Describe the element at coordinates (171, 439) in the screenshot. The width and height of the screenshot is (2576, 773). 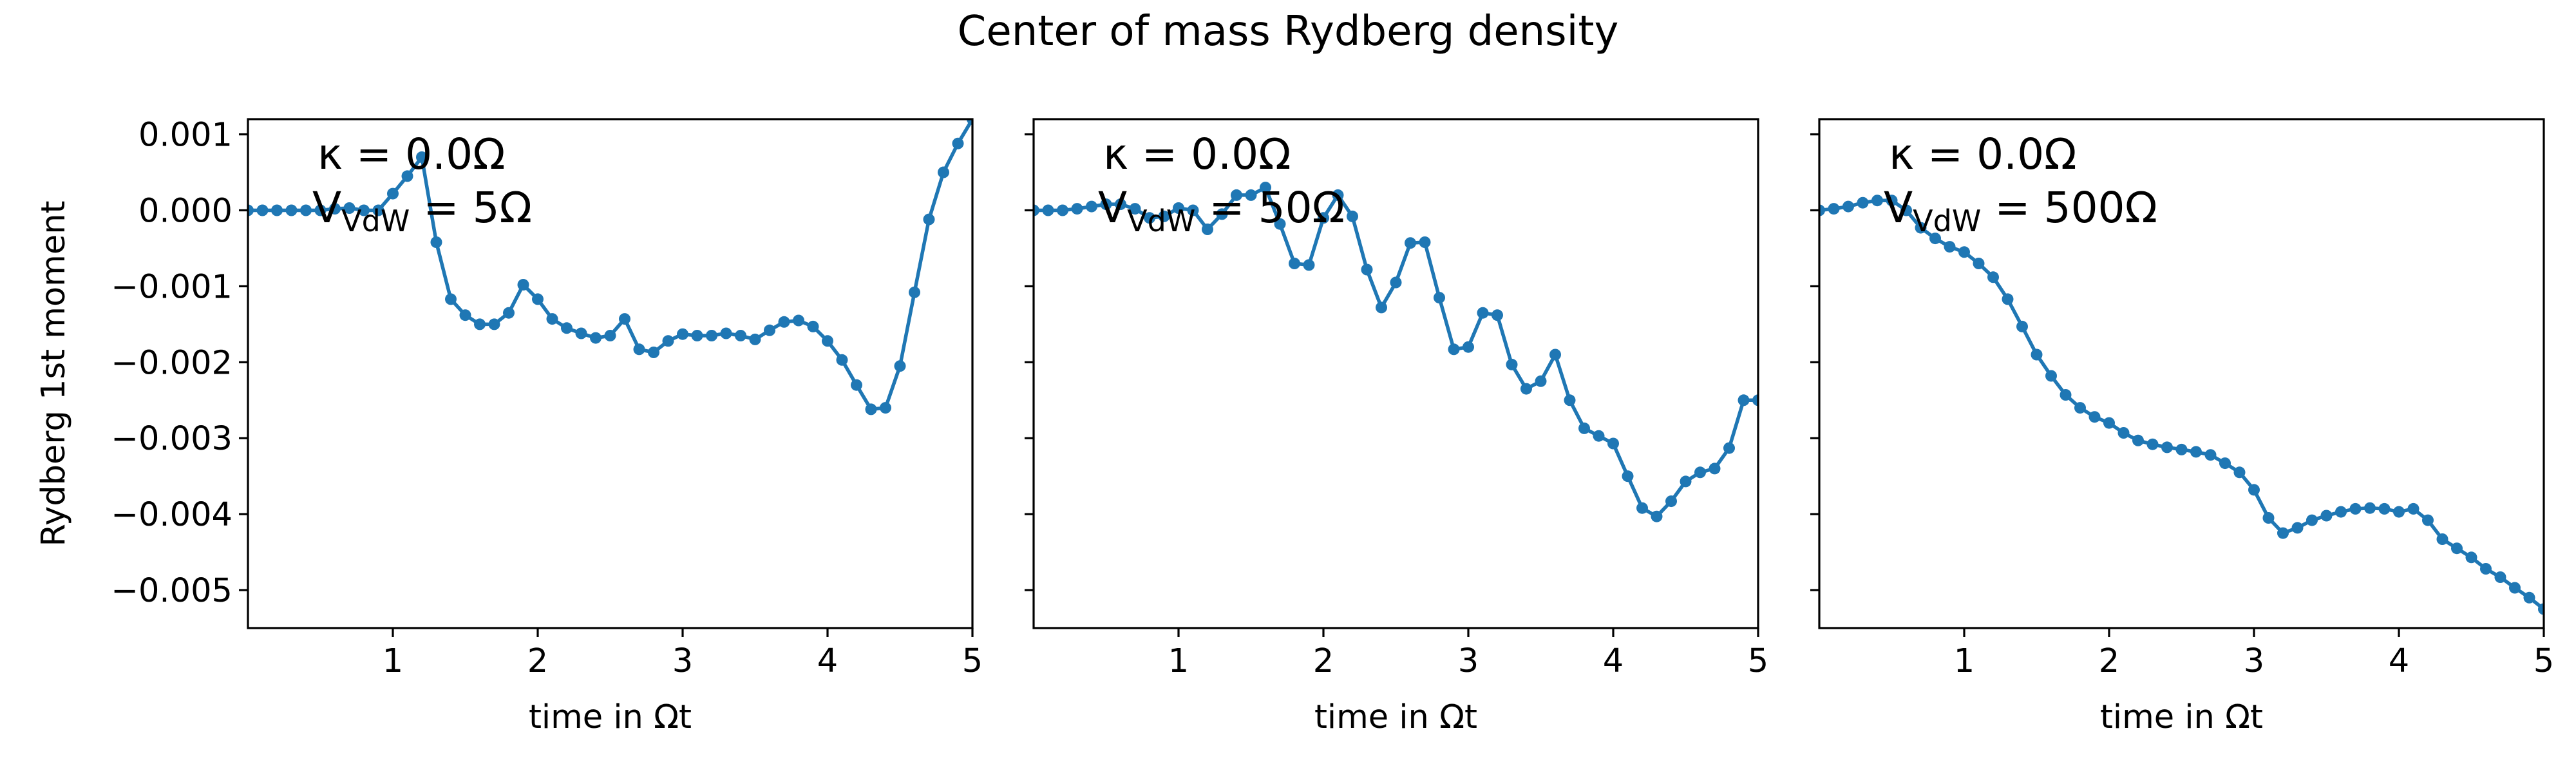
I see `y-tick-label: −0.003` at that location.